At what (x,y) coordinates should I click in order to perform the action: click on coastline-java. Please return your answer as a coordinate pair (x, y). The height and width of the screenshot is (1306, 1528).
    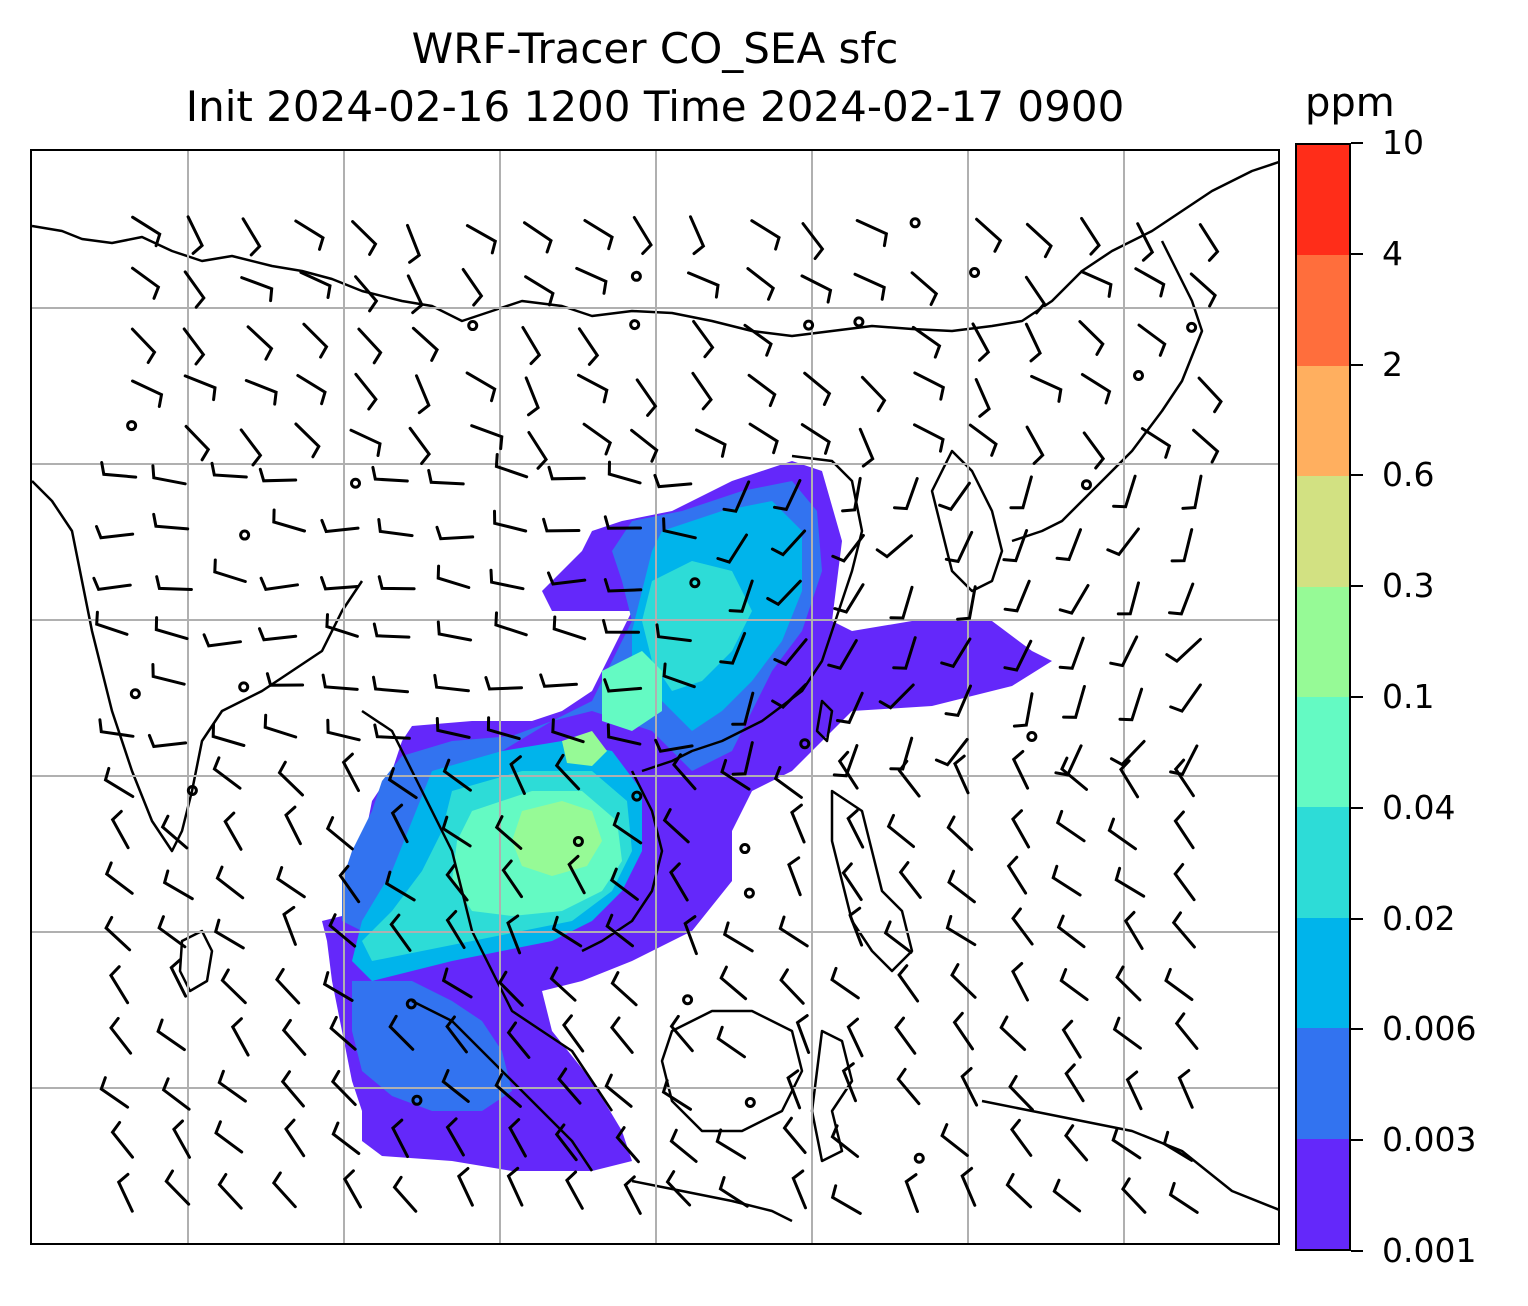
    Looking at the image, I should click on (712, 1201).